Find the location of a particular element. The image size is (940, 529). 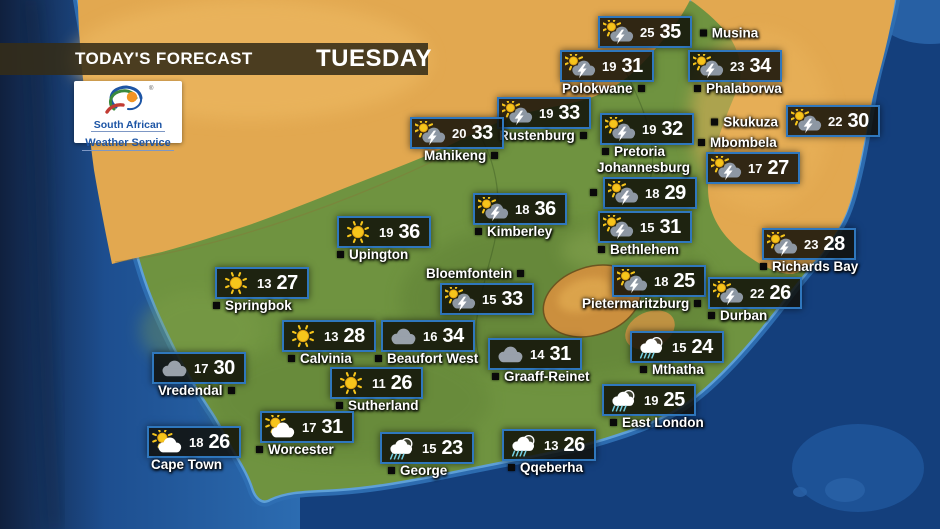

station-george: 15 23 George is located at coordinates (427, 455).